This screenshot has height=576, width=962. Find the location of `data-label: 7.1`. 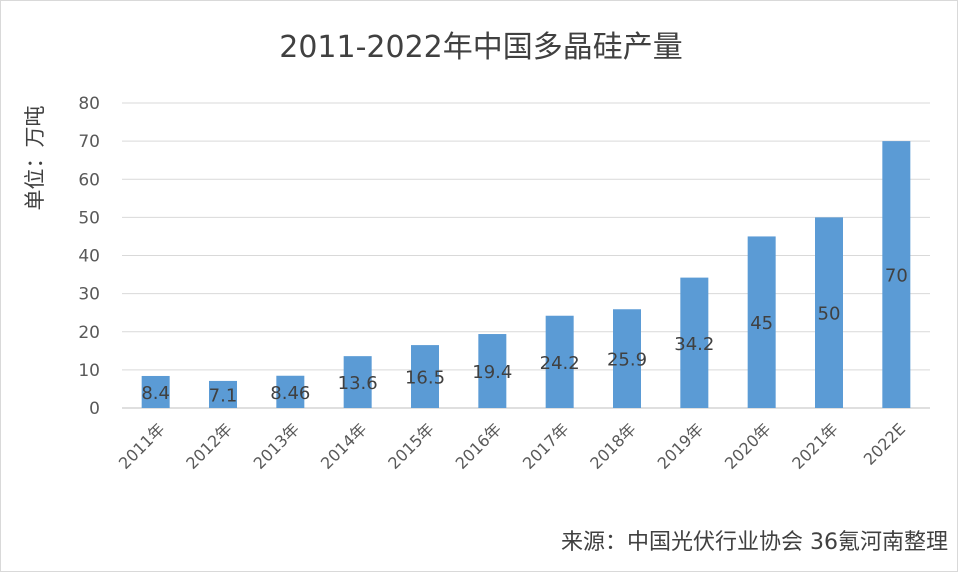

data-label: 7.1 is located at coordinates (223, 395).